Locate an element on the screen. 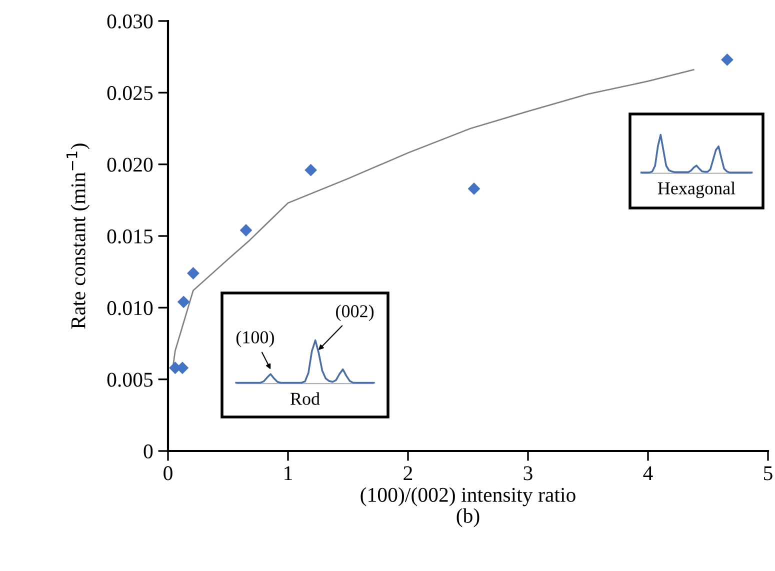 The height and width of the screenshot is (571, 775). x-axis-title: Rod is located at coordinates (305, 398).